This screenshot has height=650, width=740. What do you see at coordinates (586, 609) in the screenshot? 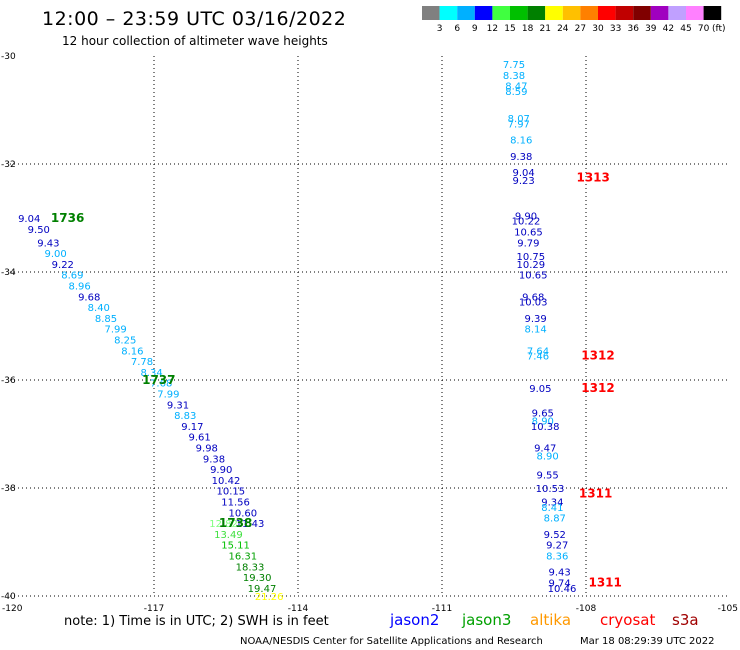
I see `lon-tick-label: -108` at bounding box center [586, 609].